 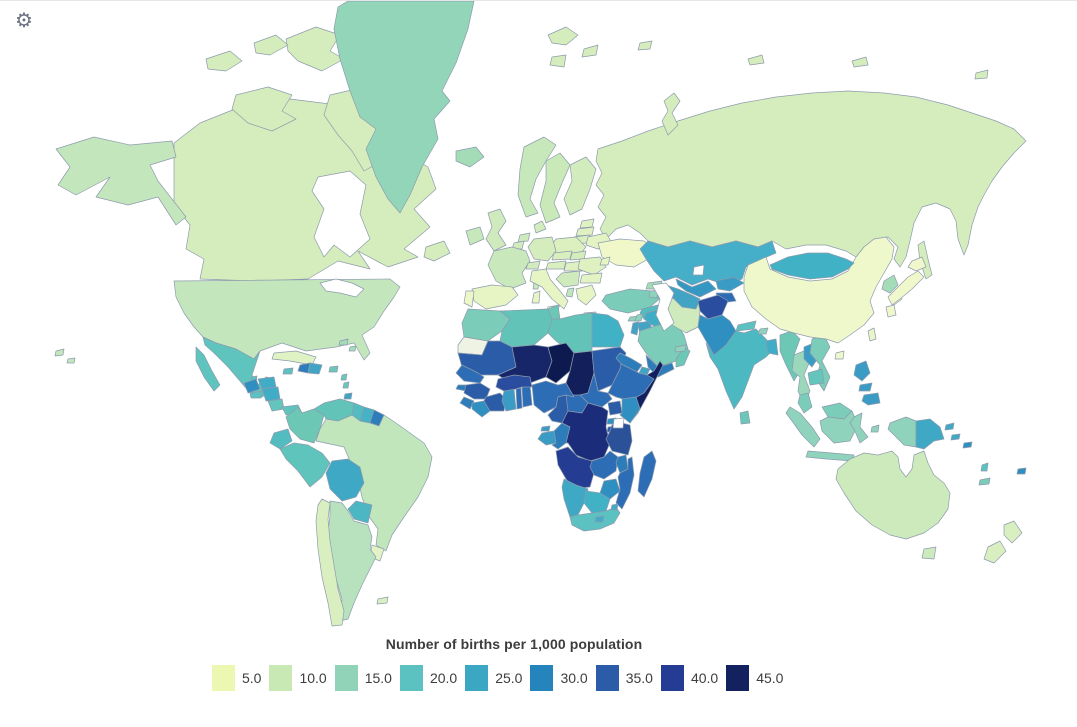 I want to click on region-bulgaria, so click(x=591, y=278).